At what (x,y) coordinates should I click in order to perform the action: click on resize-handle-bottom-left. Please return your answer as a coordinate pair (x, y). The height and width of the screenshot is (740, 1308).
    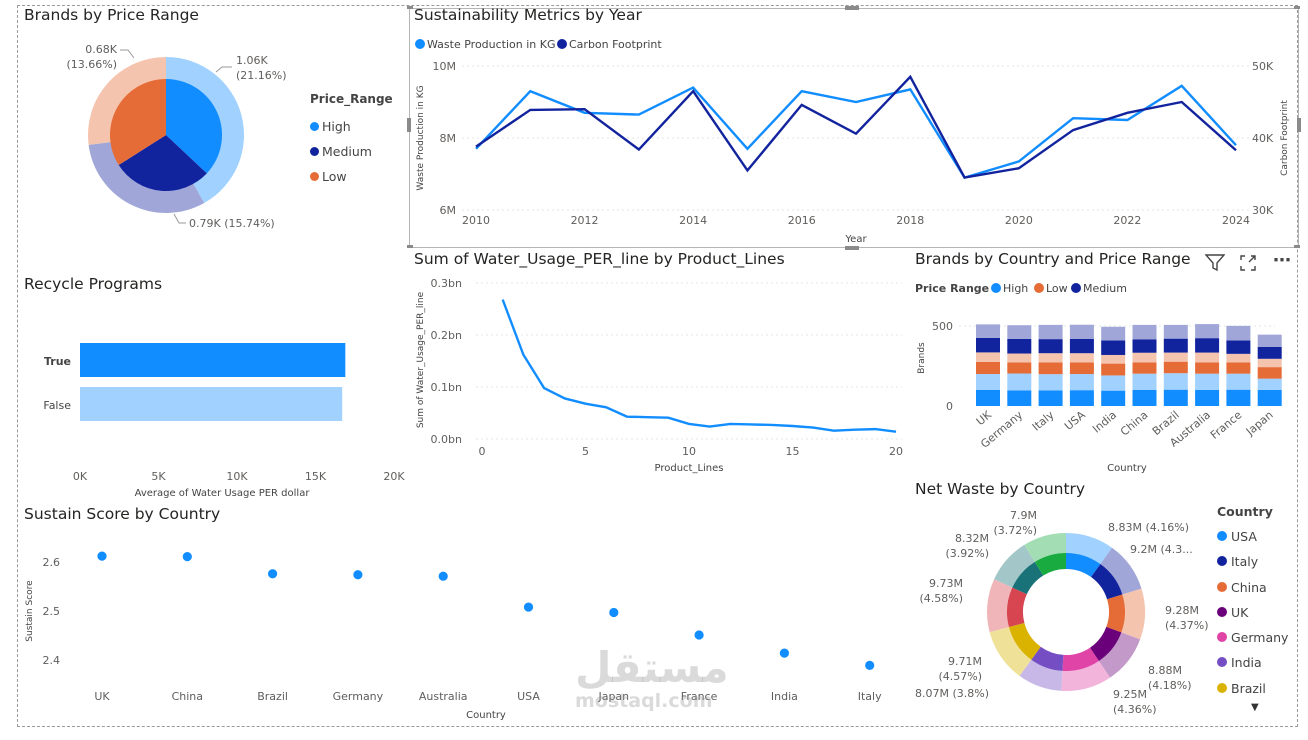
    Looking at the image, I should click on (410, 246).